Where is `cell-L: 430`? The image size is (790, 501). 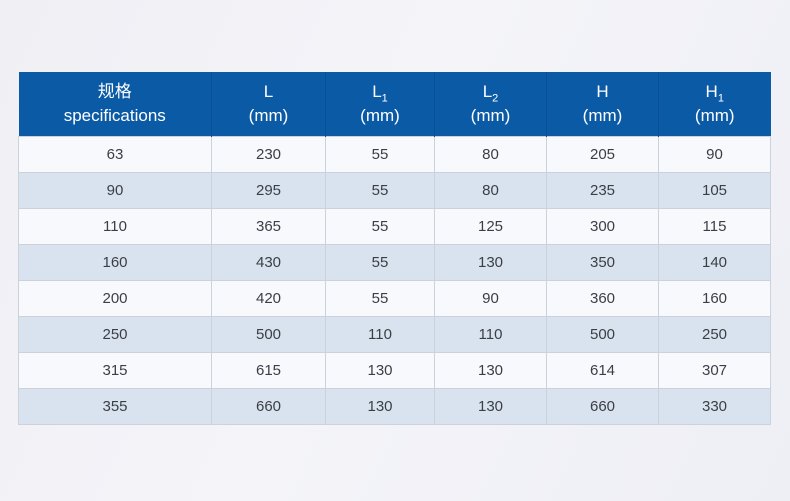
cell-L: 430 is located at coordinates (268, 262).